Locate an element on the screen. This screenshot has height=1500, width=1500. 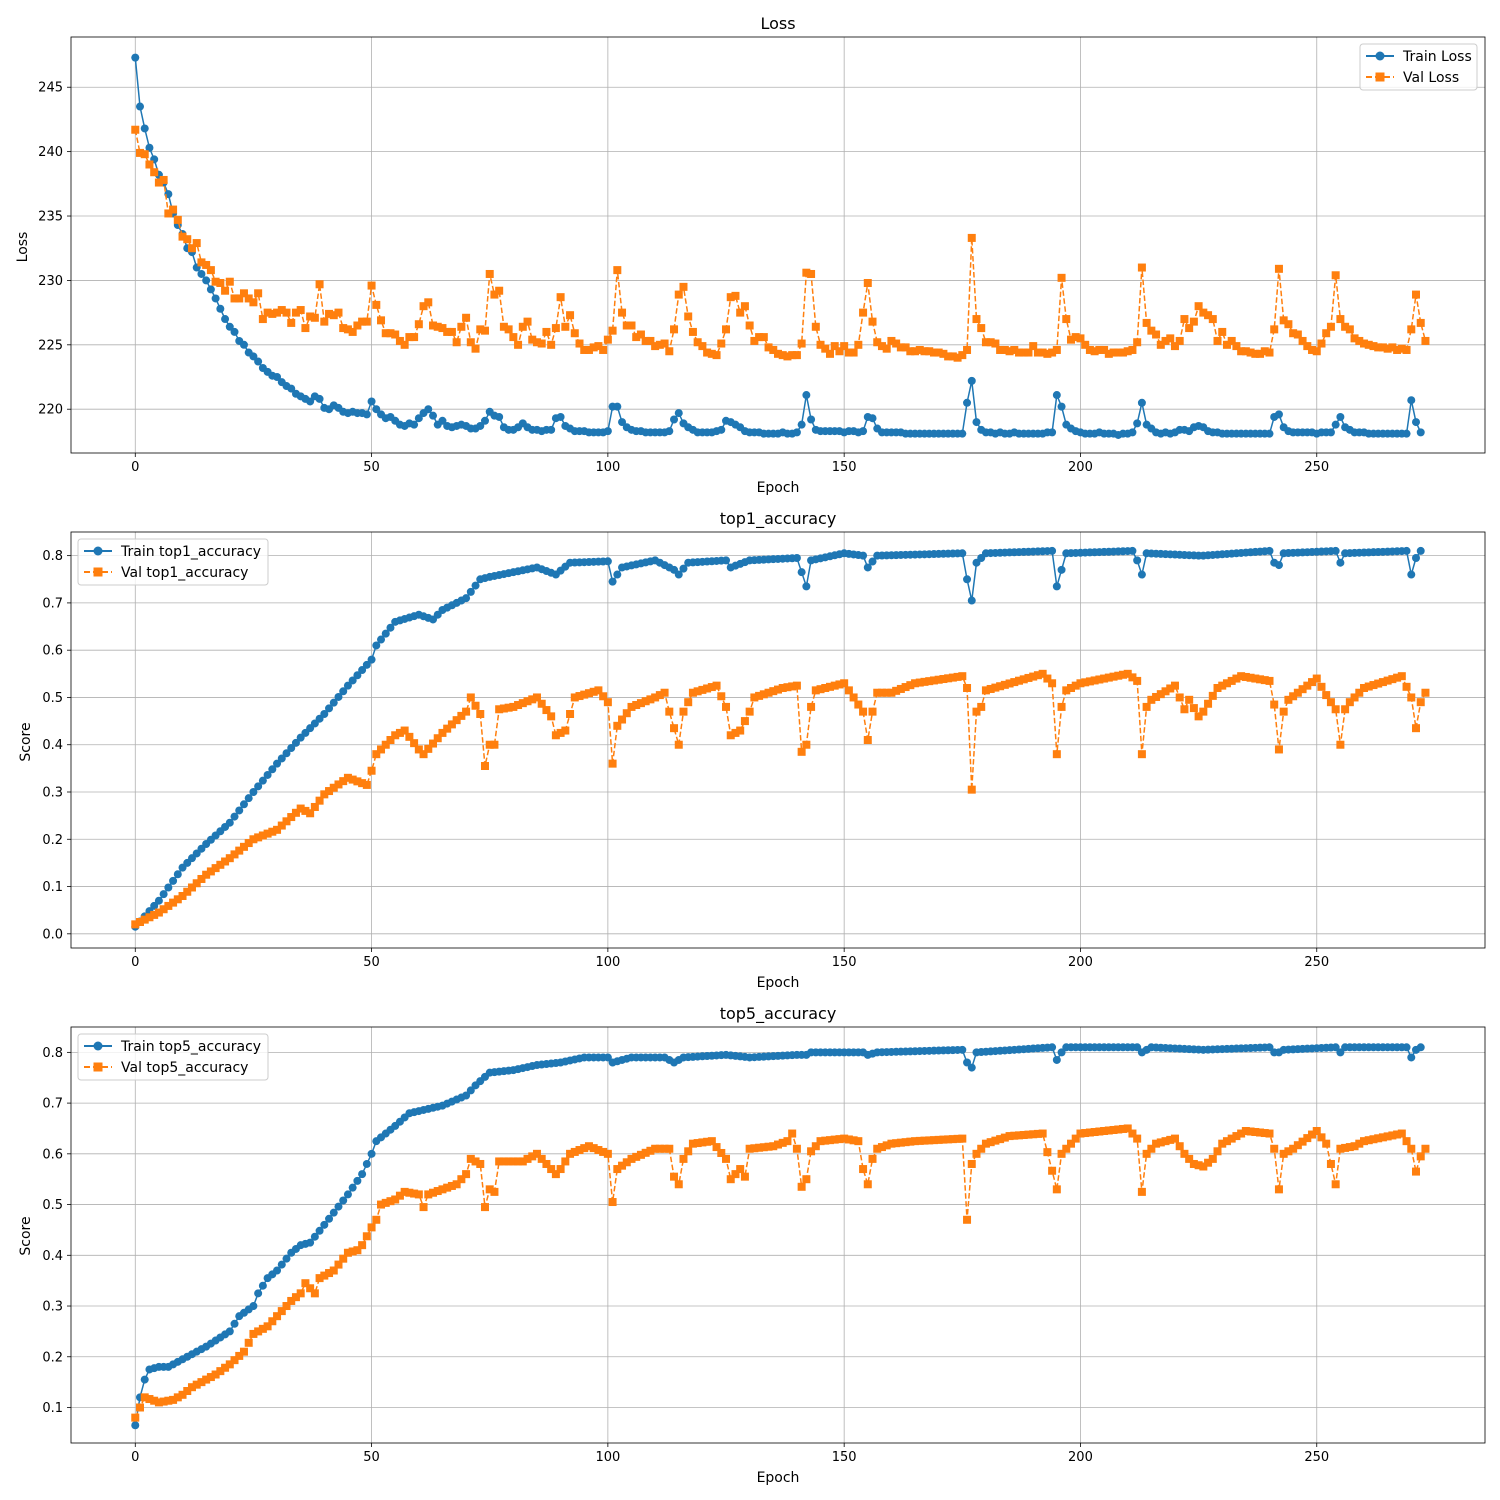
x-tick-label: 100 is located at coordinates (607, 962).